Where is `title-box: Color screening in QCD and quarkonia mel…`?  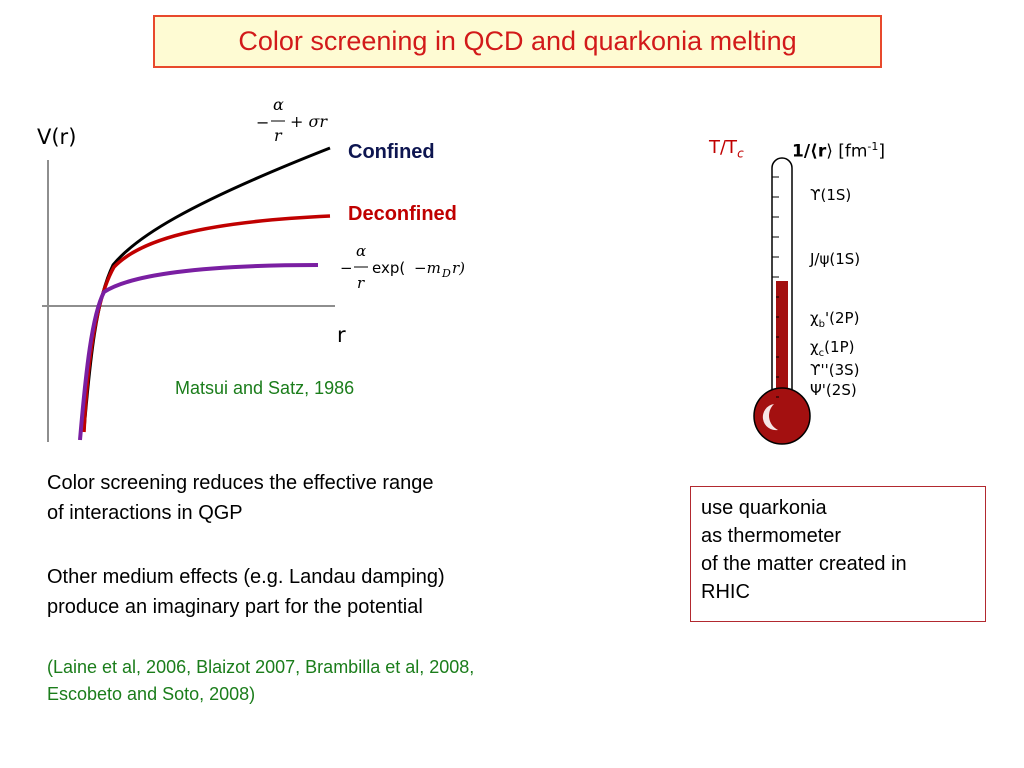 title-box: Color screening in QCD and quarkonia mel… is located at coordinates (517, 41).